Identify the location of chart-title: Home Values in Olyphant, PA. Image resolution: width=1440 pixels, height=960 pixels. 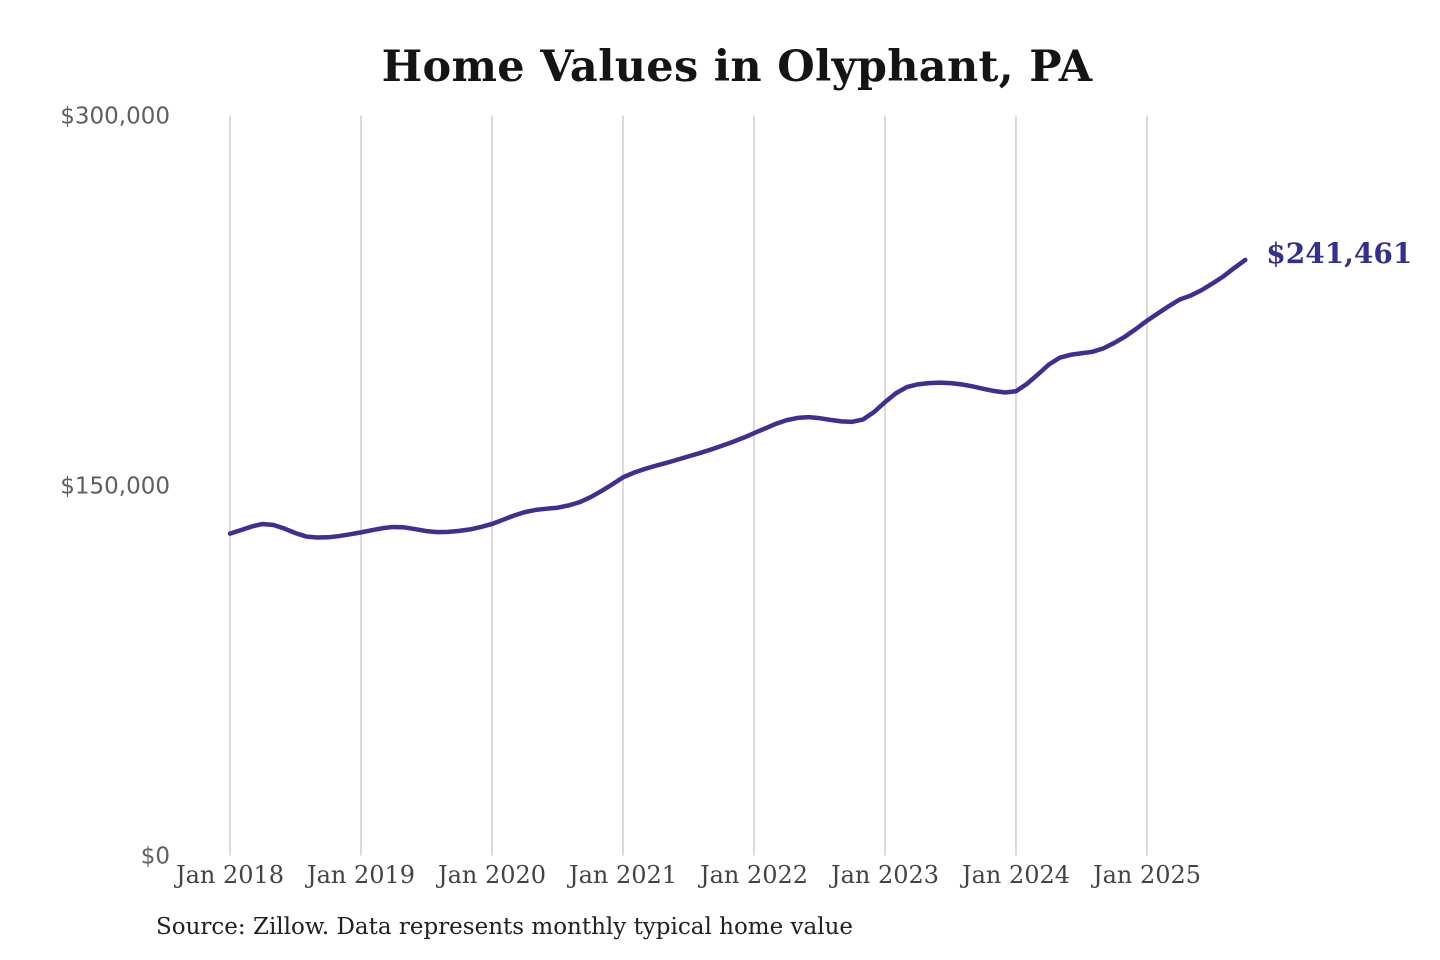
(737, 67).